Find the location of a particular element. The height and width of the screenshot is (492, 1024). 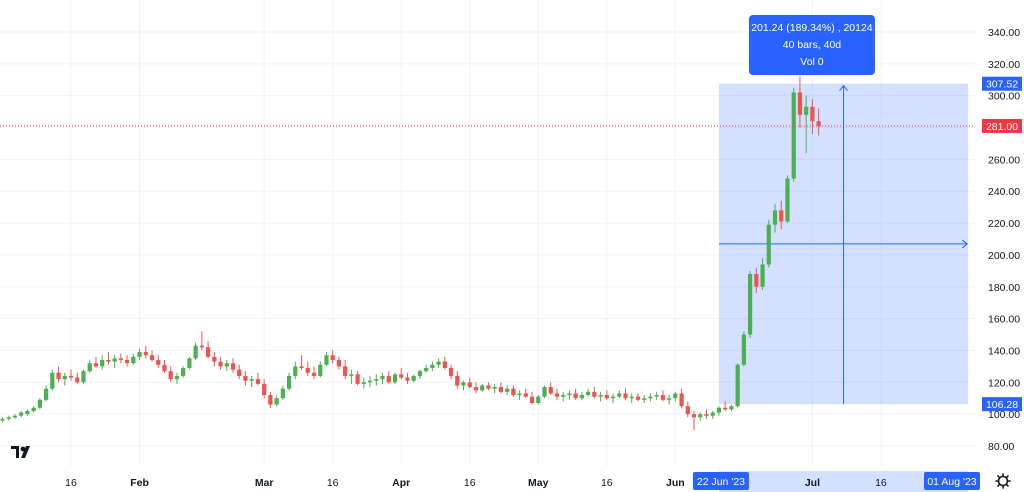

gear-icon is located at coordinates (1003, 481).